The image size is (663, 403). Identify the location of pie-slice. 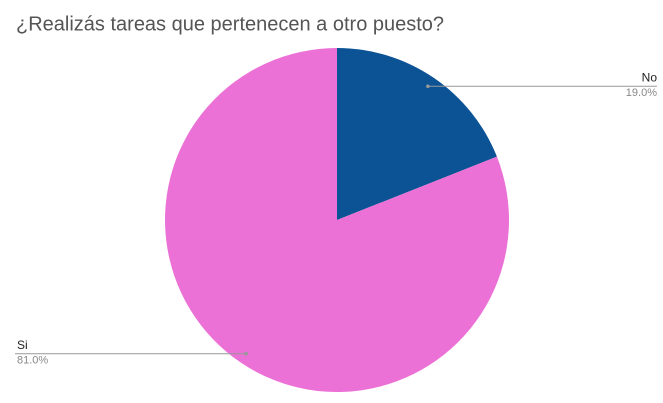
(417, 134).